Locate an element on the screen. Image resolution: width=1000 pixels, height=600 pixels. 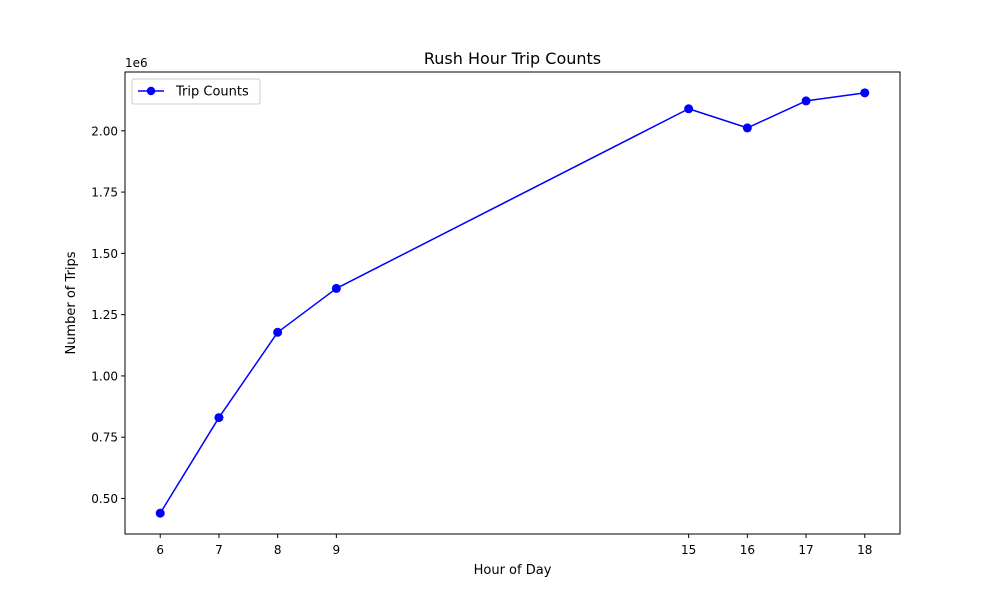
legend: Trip Counts is located at coordinates (196, 91).